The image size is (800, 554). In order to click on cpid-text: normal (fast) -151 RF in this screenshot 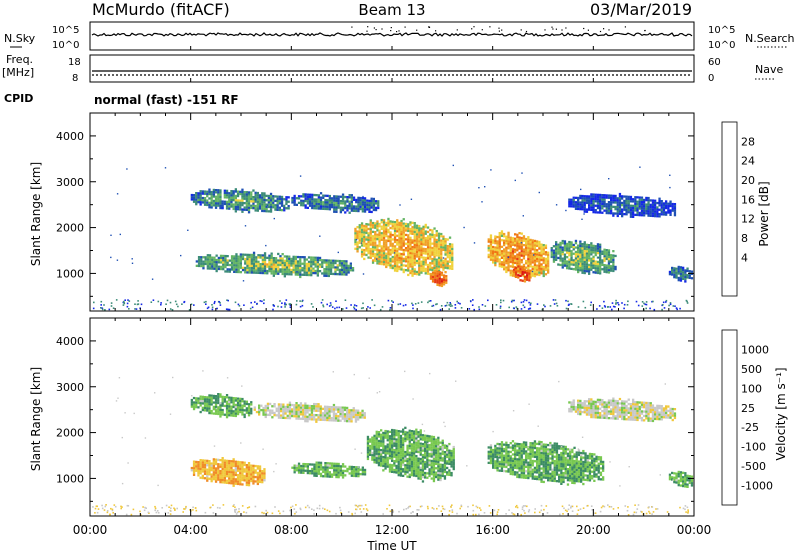, I will do `click(166, 100)`.